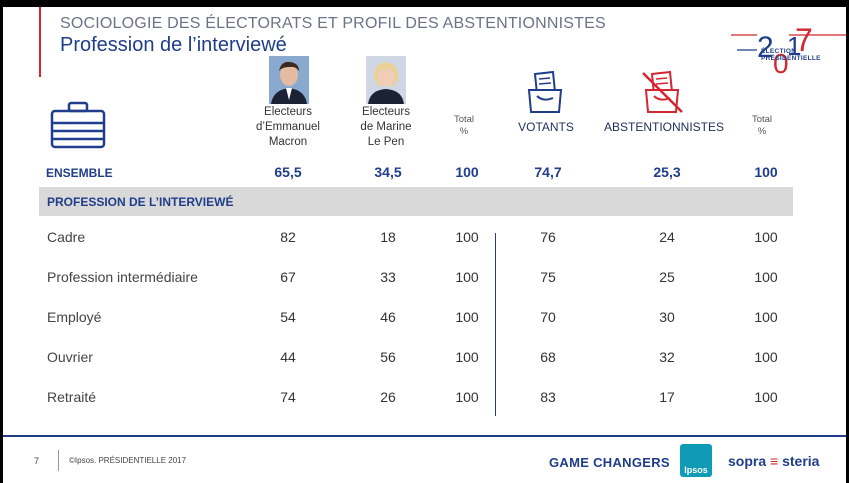  What do you see at coordinates (667, 172) in the screenshot?
I see `ensemble-value: 25,3` at bounding box center [667, 172].